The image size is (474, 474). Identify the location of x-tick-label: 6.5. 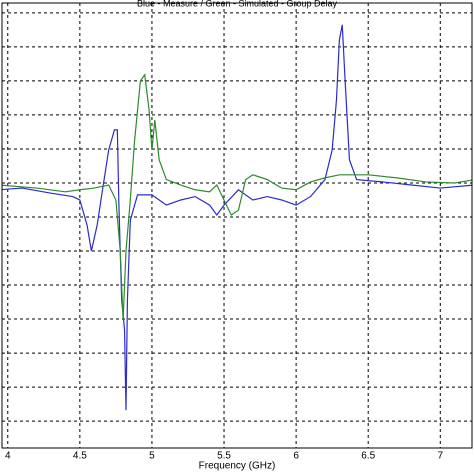
(368, 456).